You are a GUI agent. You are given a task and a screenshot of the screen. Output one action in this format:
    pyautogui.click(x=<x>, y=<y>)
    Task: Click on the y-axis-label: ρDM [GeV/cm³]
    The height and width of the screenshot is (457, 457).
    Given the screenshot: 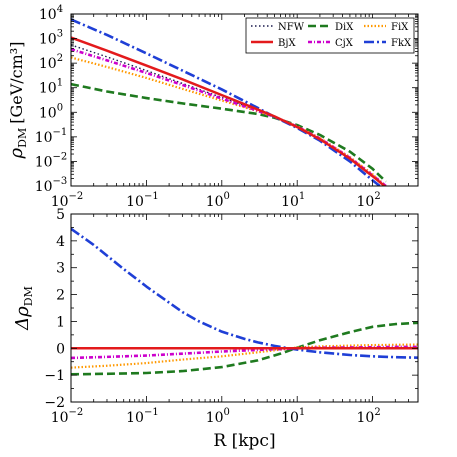 What is the action you would take?
    pyautogui.click(x=17, y=101)
    